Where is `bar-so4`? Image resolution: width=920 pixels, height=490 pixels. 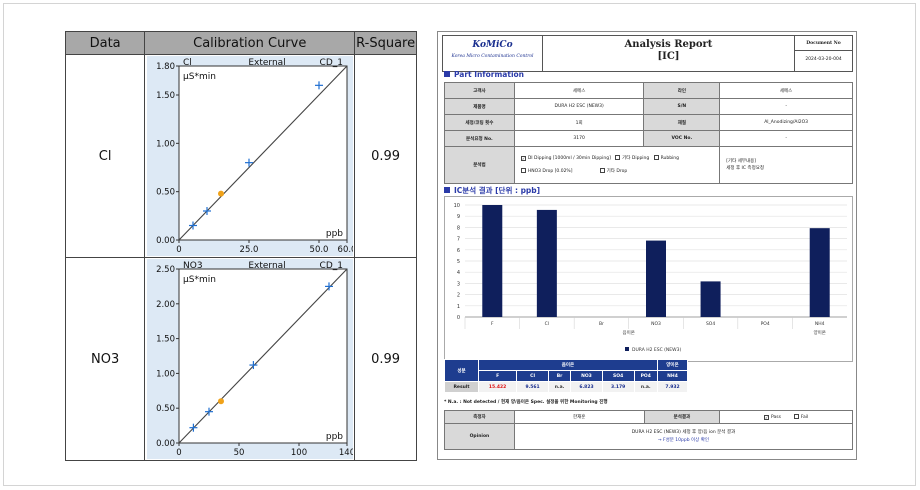
bar-so4 is located at coordinates (710, 299).